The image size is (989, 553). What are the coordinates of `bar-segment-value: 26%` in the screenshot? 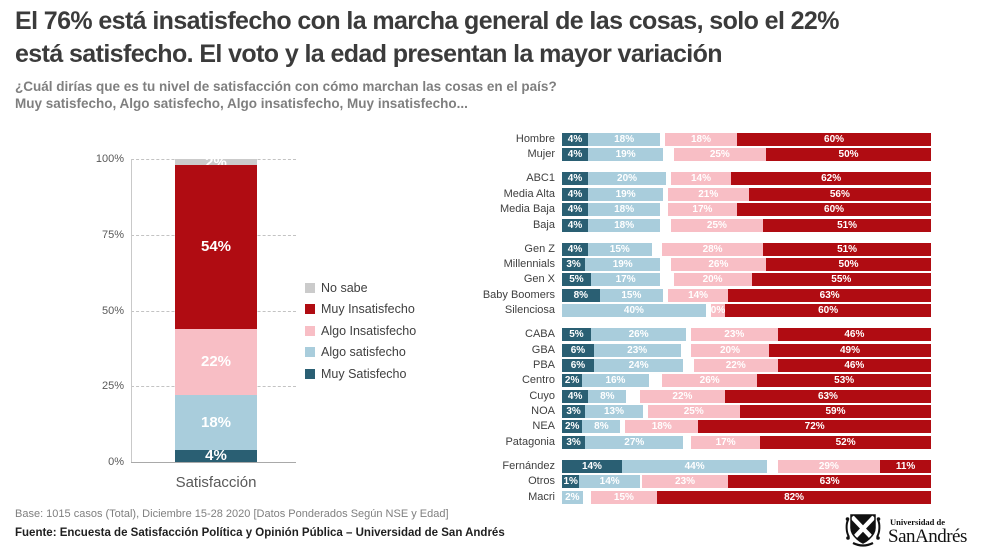 It's located at (718, 264).